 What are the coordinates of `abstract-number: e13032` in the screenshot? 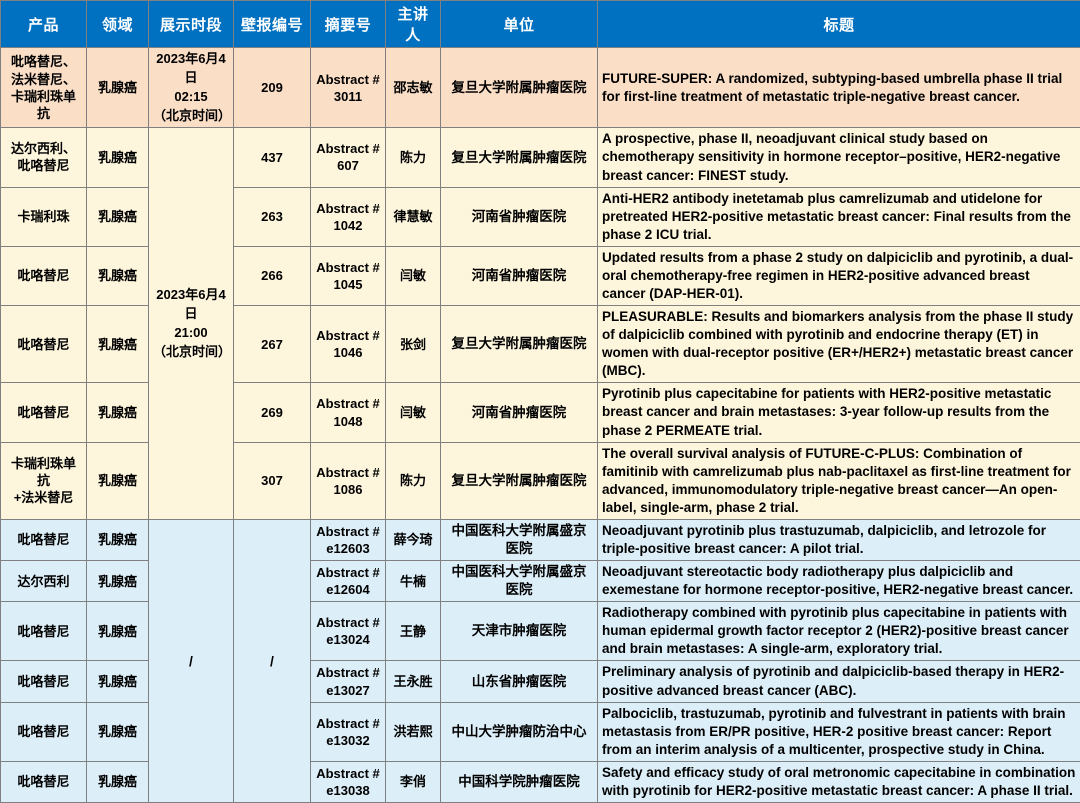 It's located at (347, 740).